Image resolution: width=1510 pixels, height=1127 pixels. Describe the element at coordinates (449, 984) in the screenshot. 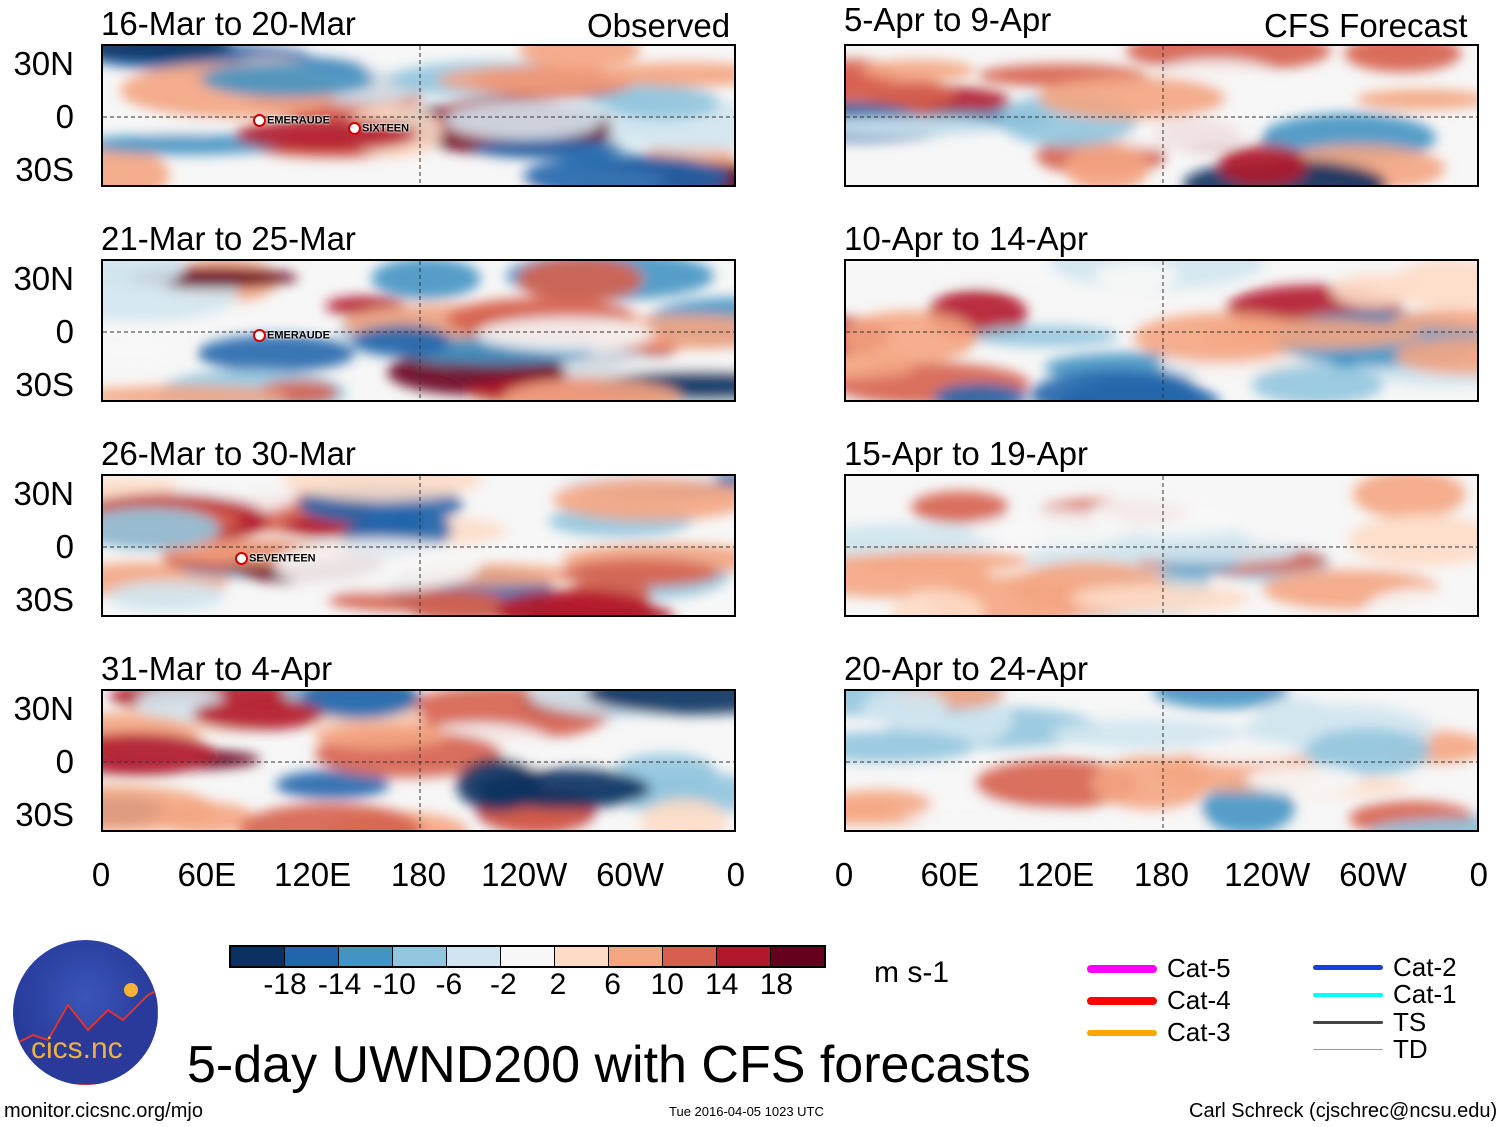

I see `colorbar-tick-label: -6` at that location.